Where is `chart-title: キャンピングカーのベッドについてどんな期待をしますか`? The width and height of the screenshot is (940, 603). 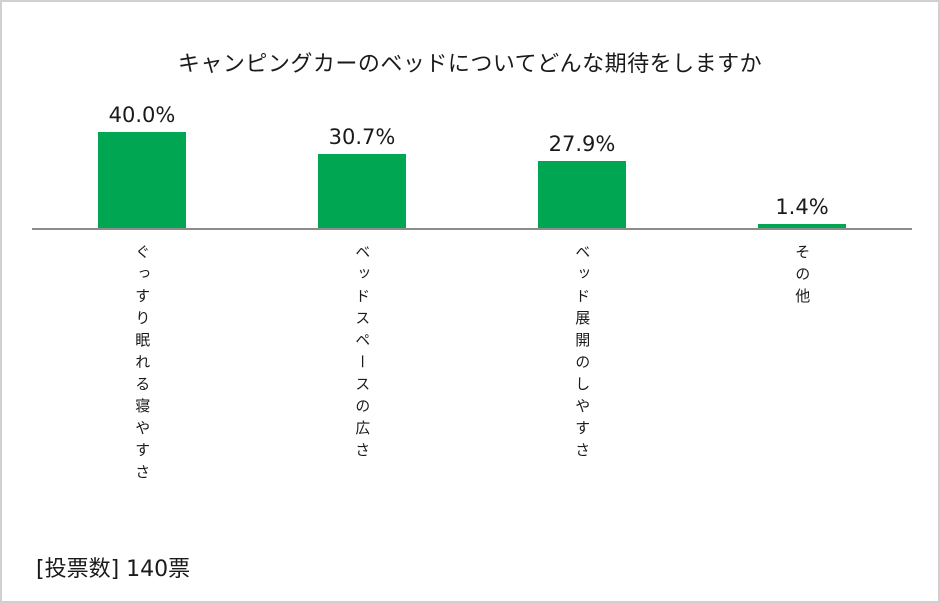 chart-title: キャンピングカーのベッドについてどんな期待をしますか is located at coordinates (470, 64).